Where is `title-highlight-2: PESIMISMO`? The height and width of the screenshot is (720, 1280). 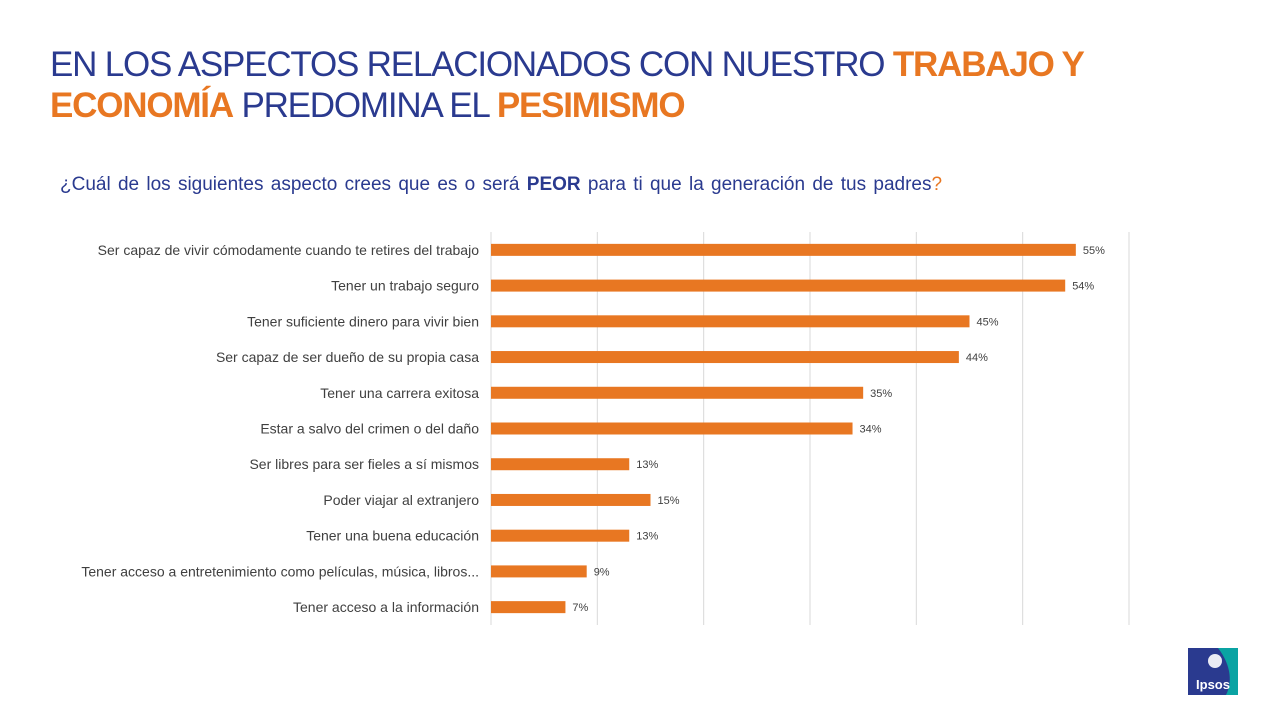
title-highlight-2: PESIMISMO is located at coordinates (591, 105).